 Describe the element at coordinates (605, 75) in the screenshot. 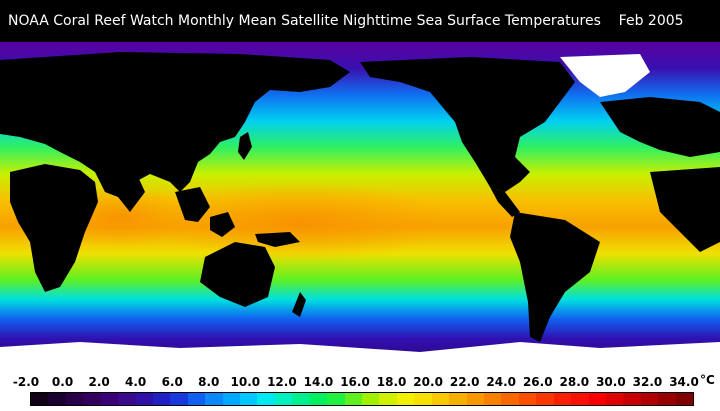

I see `greenland-ice` at that location.